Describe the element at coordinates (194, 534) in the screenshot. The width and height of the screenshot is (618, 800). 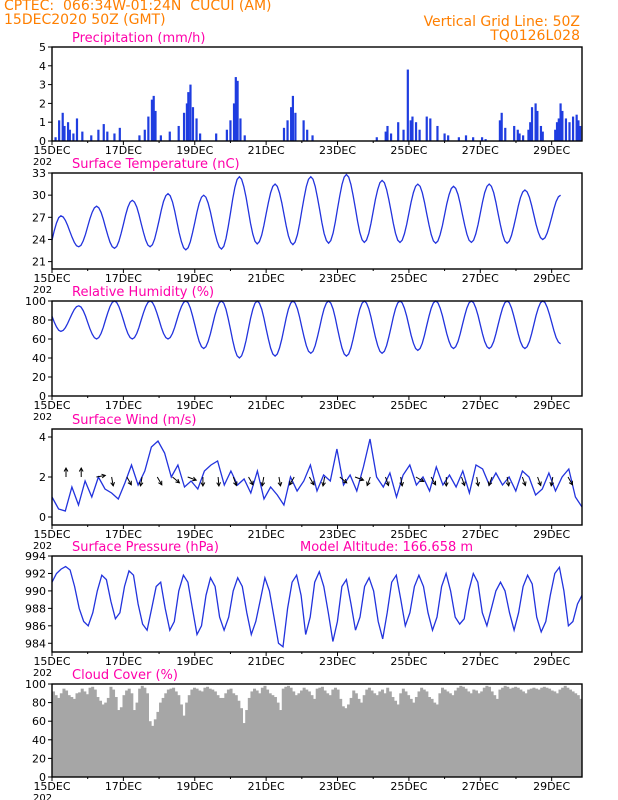
I see `wind-xtick-label: 19DEC` at that location.